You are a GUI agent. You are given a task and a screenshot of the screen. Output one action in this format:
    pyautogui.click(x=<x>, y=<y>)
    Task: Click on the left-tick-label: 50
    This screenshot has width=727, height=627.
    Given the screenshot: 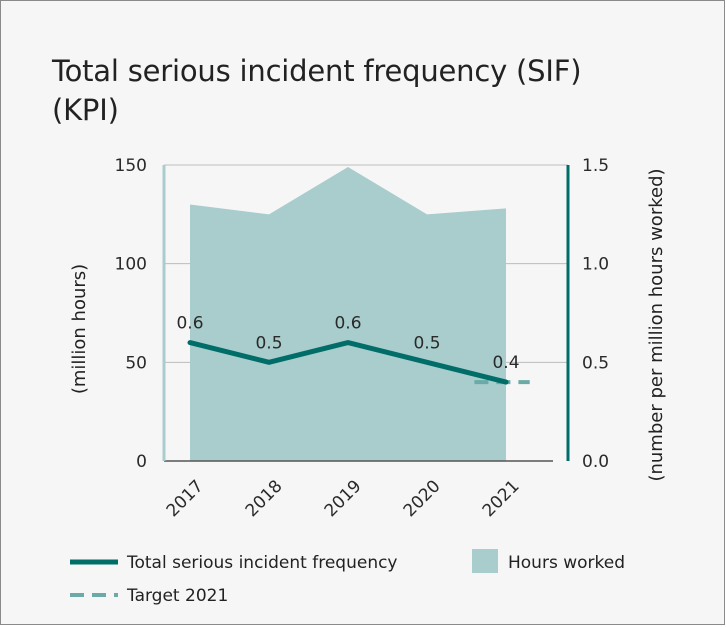 What is the action you would take?
    pyautogui.click(x=136, y=363)
    